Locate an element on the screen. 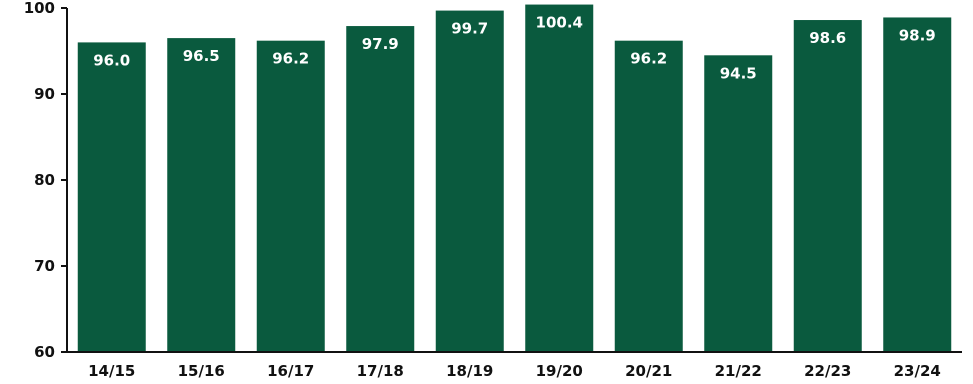 This screenshot has width=973, height=384. x-category-label: 19/20 is located at coordinates (559, 371).